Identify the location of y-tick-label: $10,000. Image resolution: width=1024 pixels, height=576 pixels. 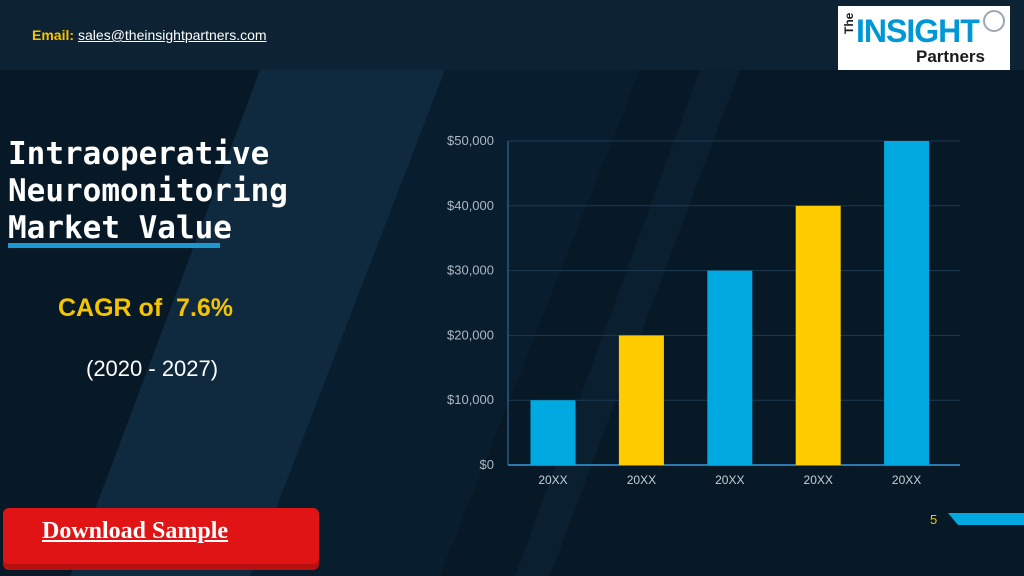
(470, 399).